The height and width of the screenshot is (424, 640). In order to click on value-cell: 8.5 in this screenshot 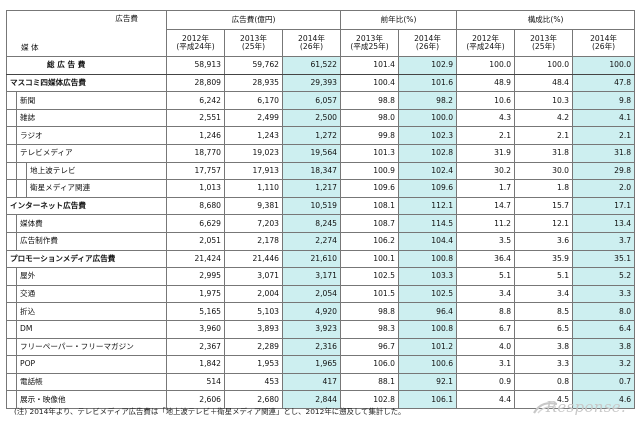, I will do `click(544, 311)`.